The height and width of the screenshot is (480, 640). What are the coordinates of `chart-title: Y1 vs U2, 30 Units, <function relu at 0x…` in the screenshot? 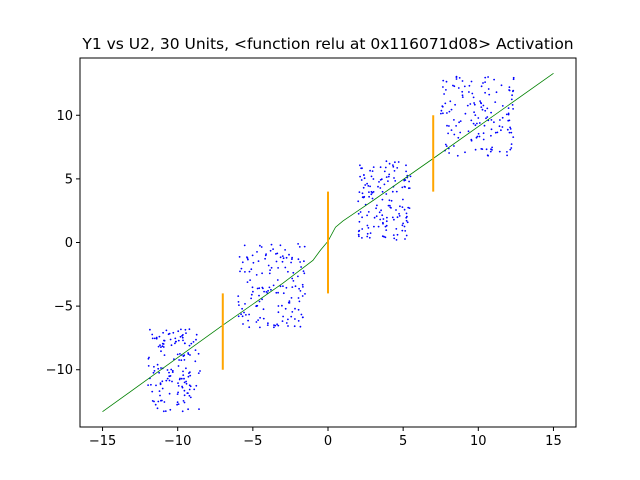 It's located at (327, 44).